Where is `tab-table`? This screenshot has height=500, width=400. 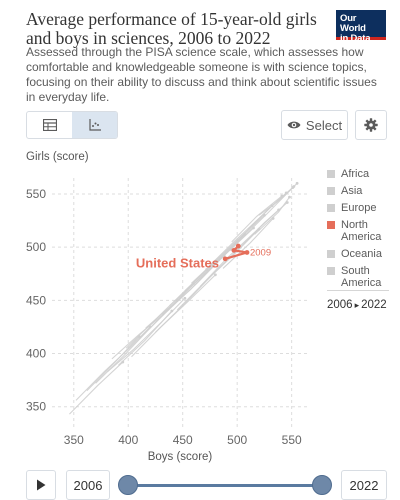
tab-table is located at coordinates (49, 125).